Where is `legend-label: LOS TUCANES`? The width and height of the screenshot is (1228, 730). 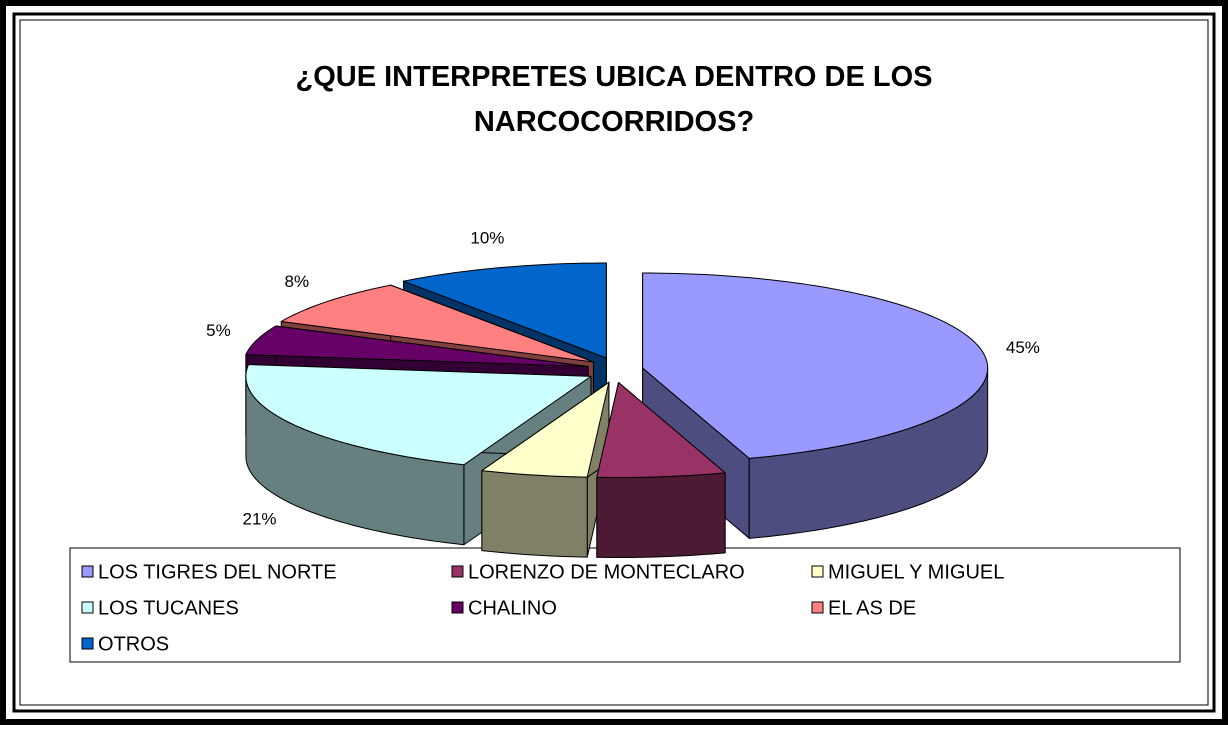 legend-label: LOS TUCANES is located at coordinates (168, 608).